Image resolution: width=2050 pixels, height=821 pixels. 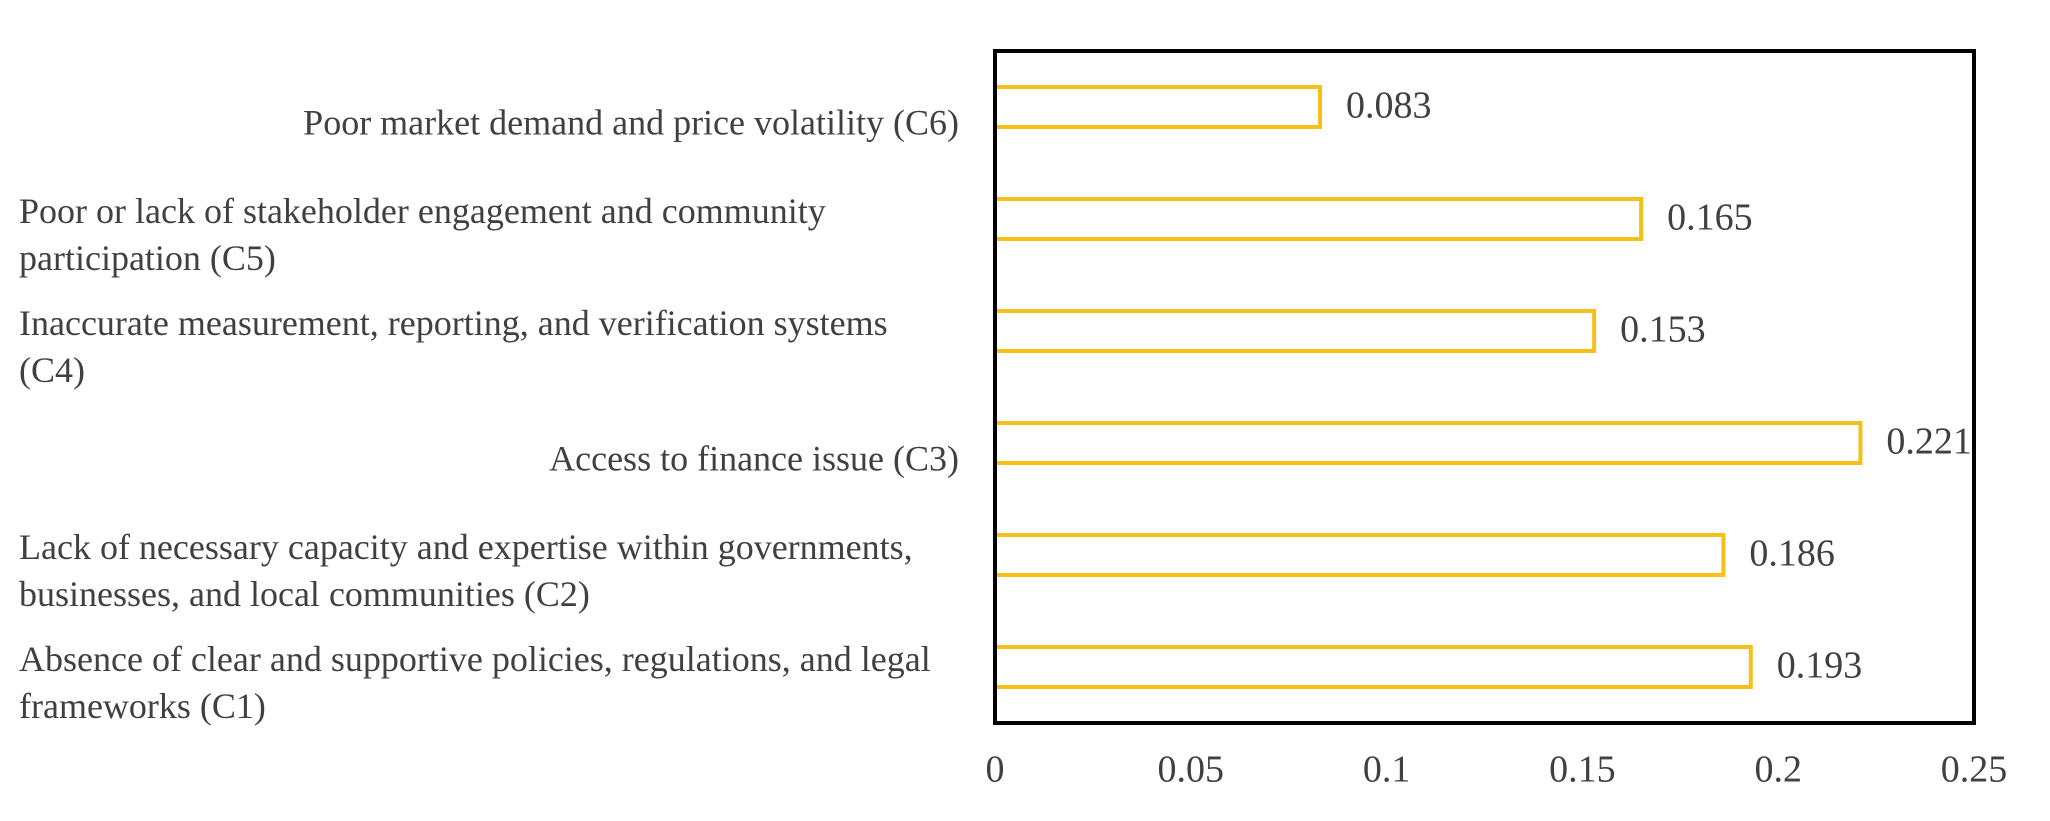 I want to click on x-tick-label: 0.15, so click(x=1582, y=770).